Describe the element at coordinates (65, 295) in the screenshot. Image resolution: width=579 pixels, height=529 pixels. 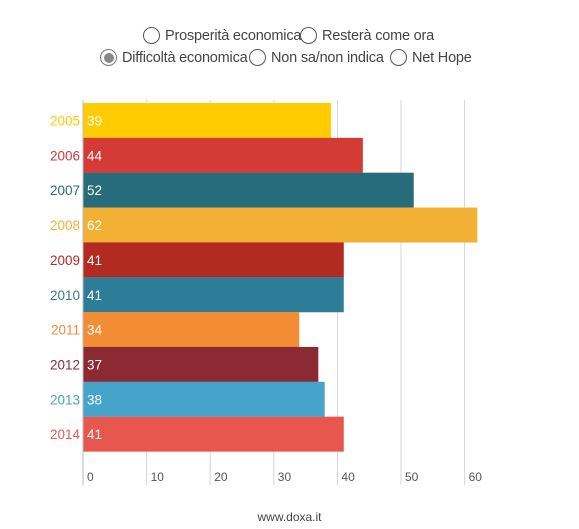
I see `category-label: 2010` at that location.